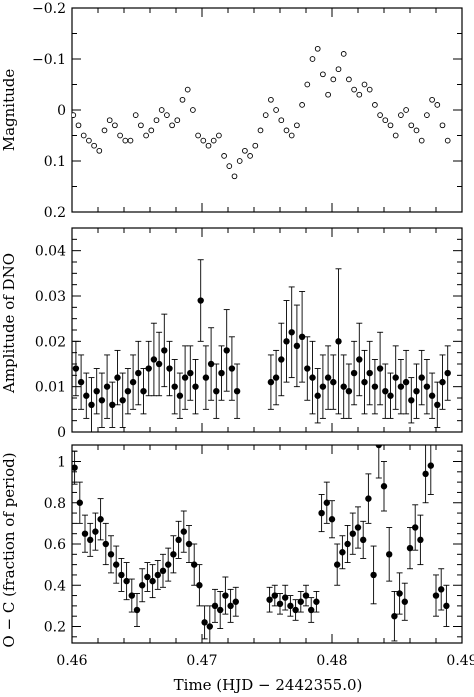 This screenshot has width=474, height=697. I want to click on y-tick-label: 0.4, so click(55, 586).